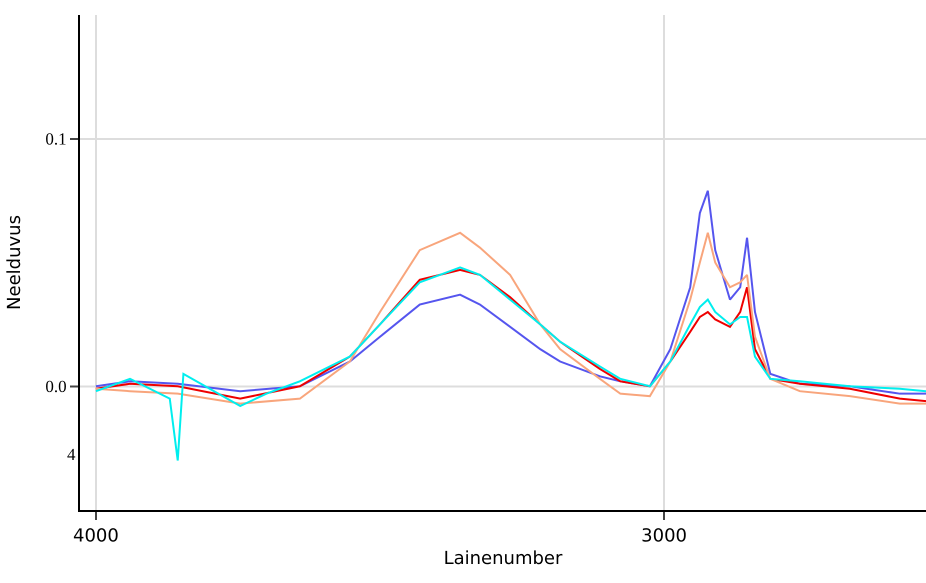 The height and width of the screenshot is (583, 926). Describe the element at coordinates (96, 536) in the screenshot. I see `x-tick-label: 4000` at that location.